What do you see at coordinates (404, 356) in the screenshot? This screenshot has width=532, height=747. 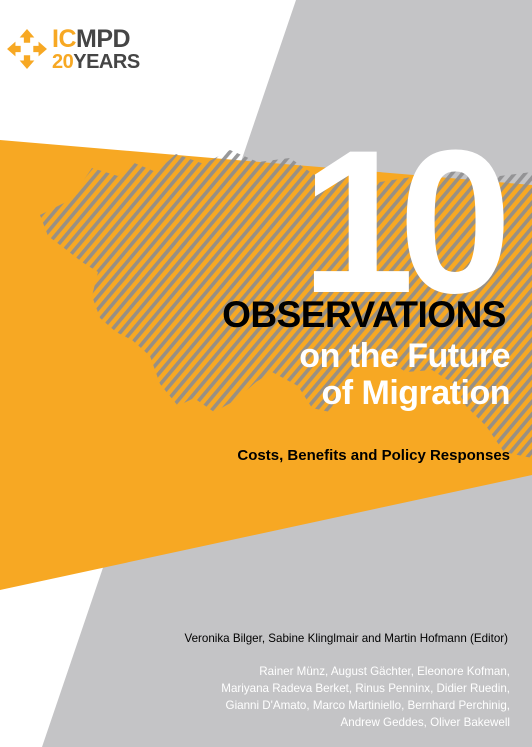 I see `cover-subtitle-line1: on the Future` at bounding box center [404, 356].